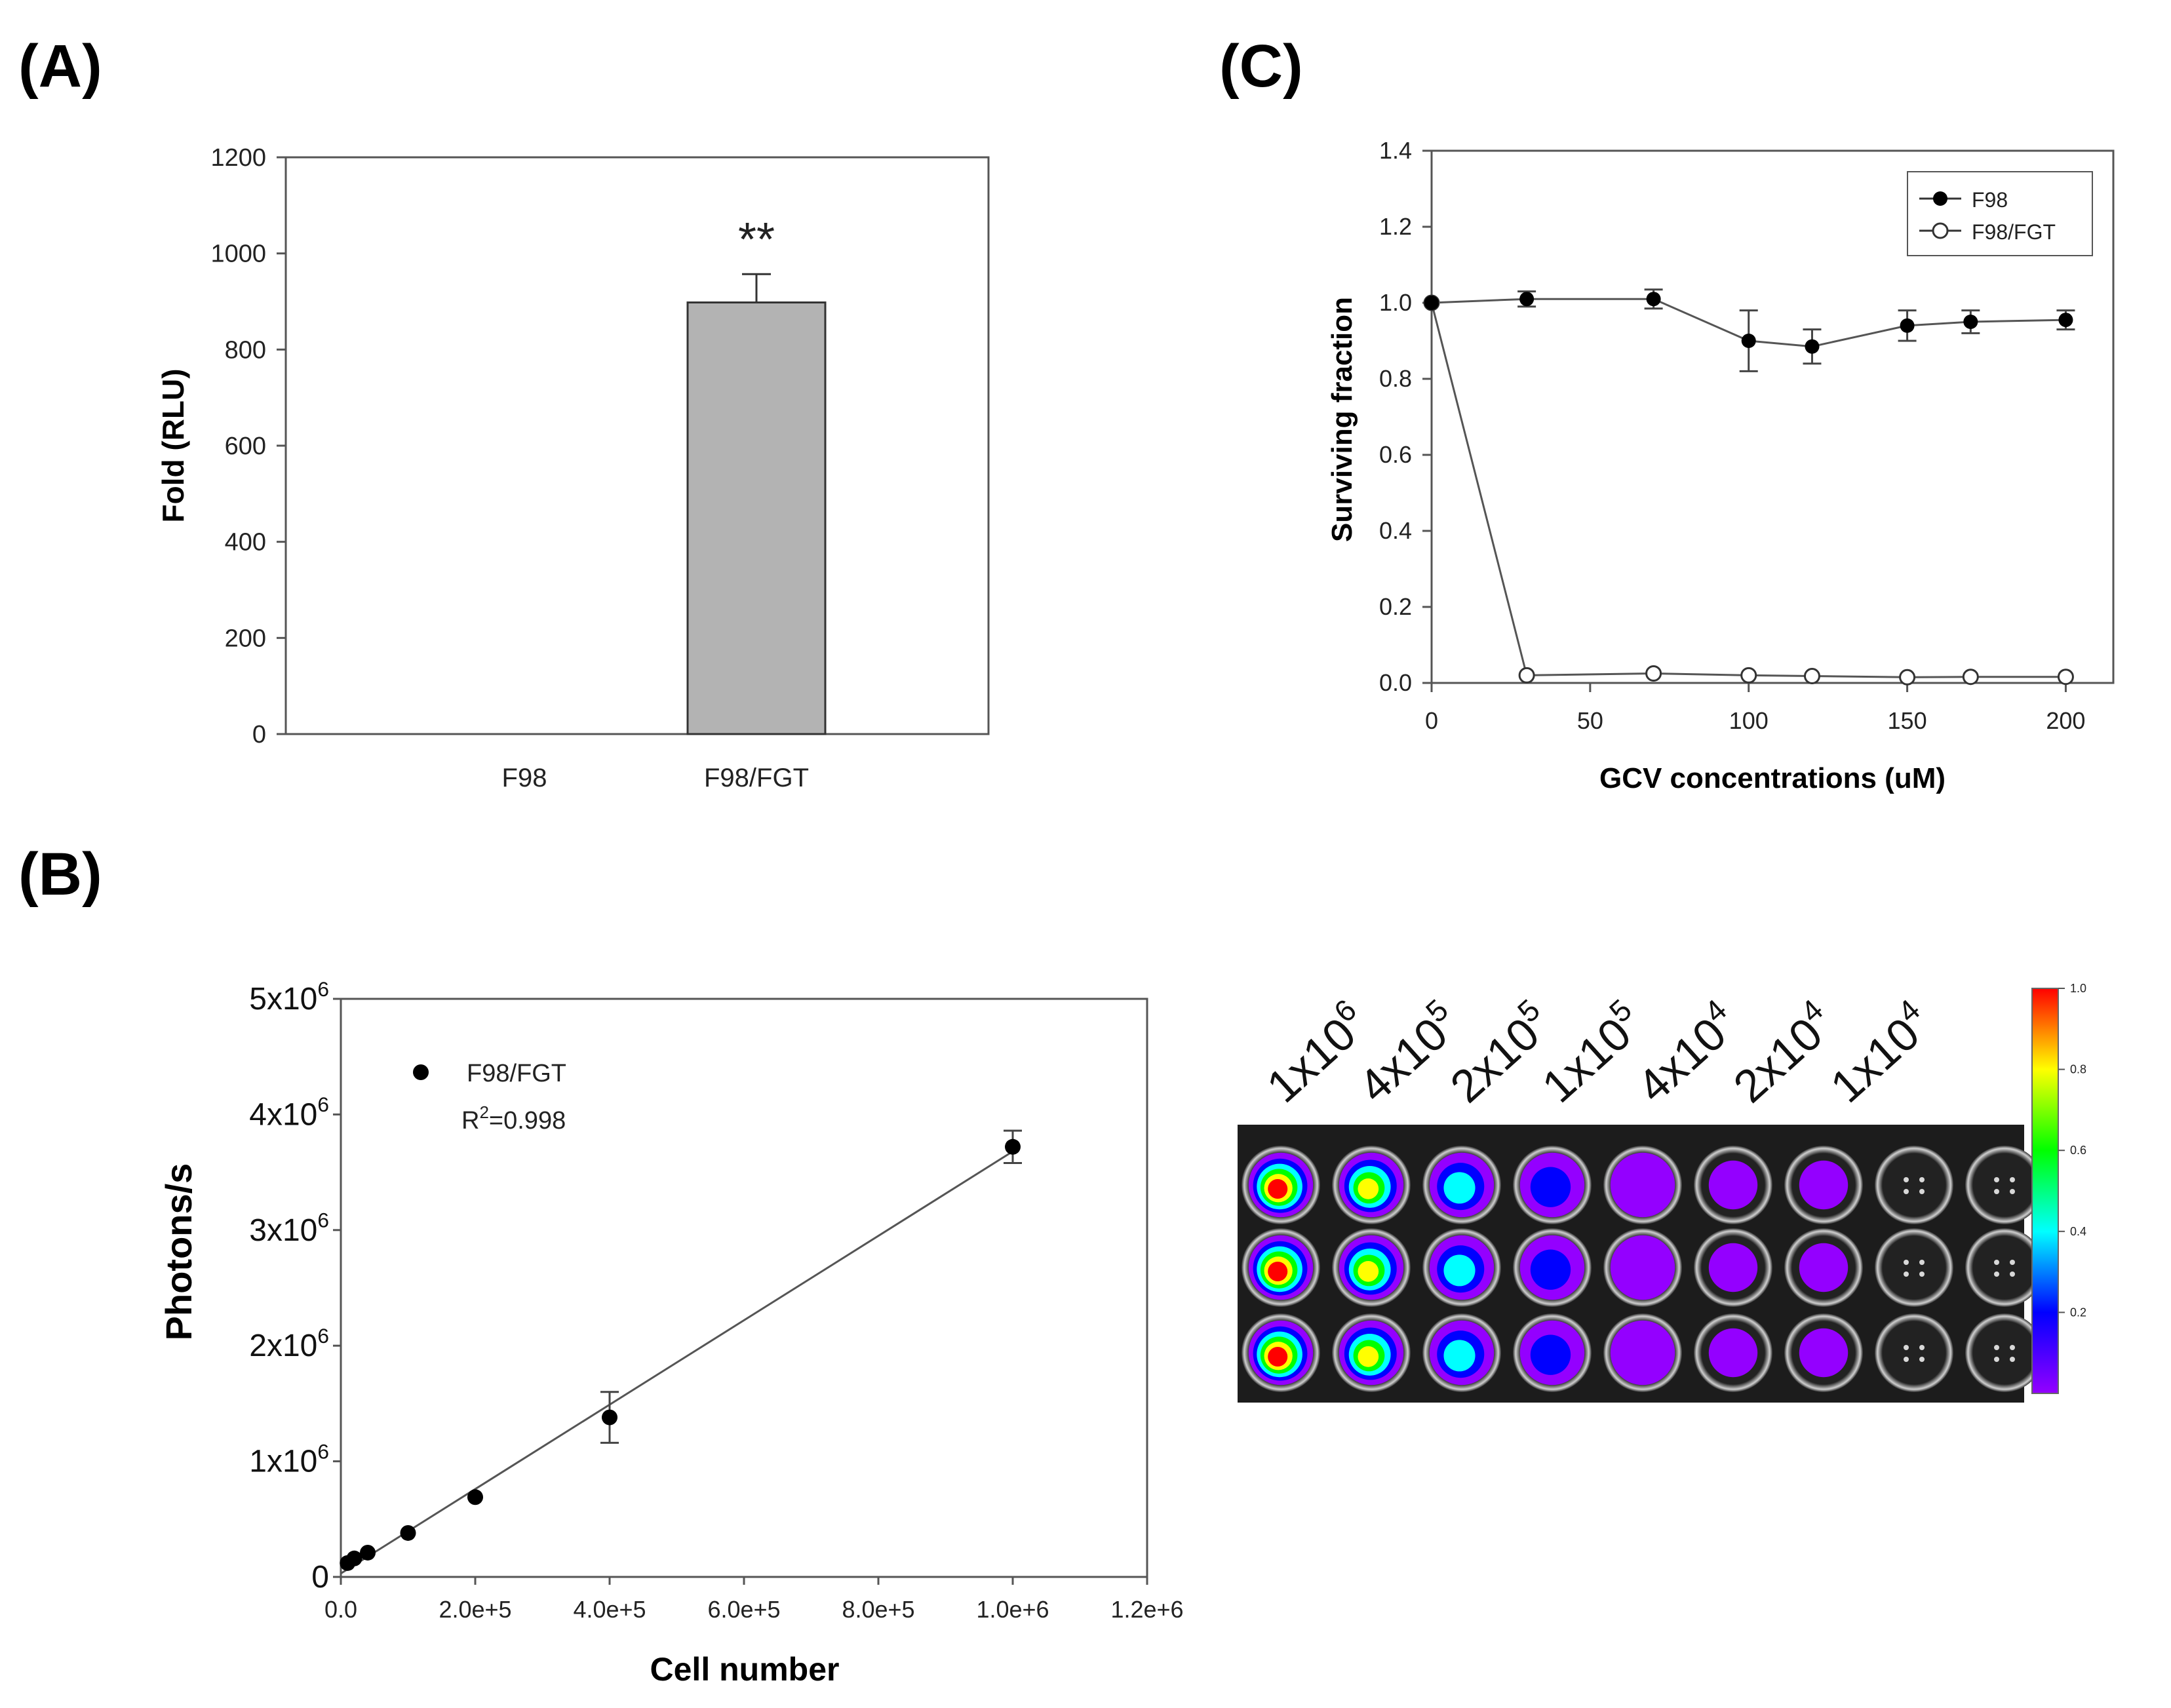 This screenshot has height=1708, width=2171. I want to click on chart-a-y-tick-label: 1200, so click(238, 158).